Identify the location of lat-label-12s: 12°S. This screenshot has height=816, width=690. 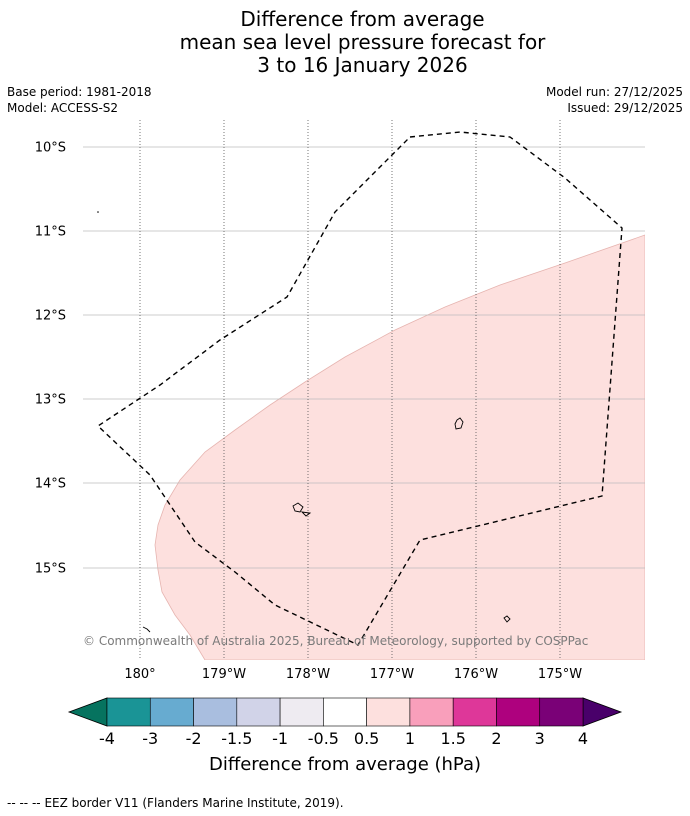
(50, 316).